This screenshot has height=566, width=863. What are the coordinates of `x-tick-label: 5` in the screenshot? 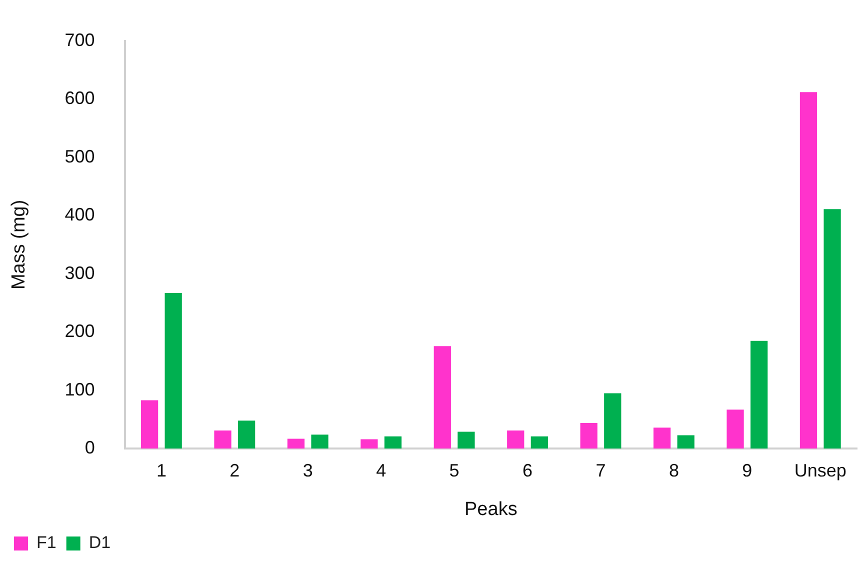 It's located at (454, 470).